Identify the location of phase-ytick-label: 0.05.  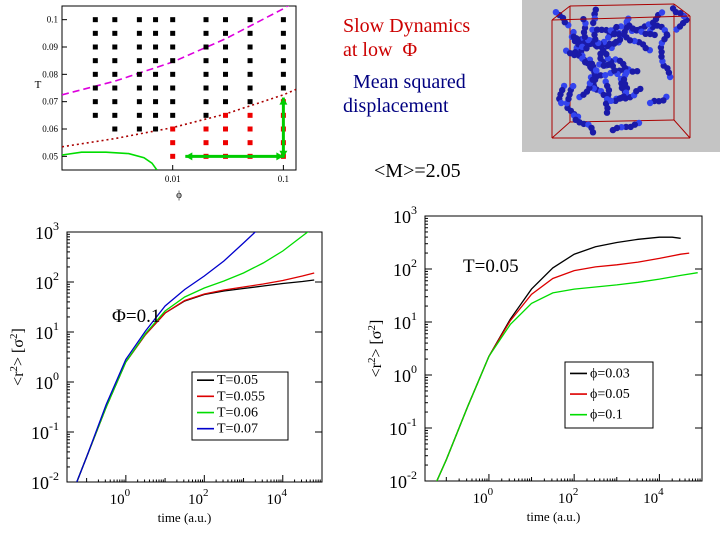
(50, 156).